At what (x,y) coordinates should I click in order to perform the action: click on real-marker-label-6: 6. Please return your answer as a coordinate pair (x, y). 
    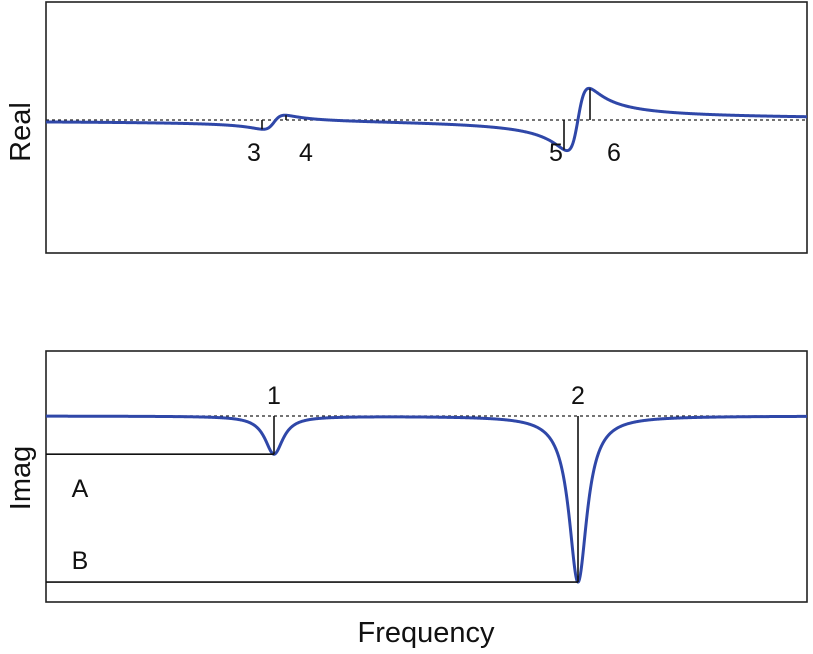
    Looking at the image, I should click on (614, 153).